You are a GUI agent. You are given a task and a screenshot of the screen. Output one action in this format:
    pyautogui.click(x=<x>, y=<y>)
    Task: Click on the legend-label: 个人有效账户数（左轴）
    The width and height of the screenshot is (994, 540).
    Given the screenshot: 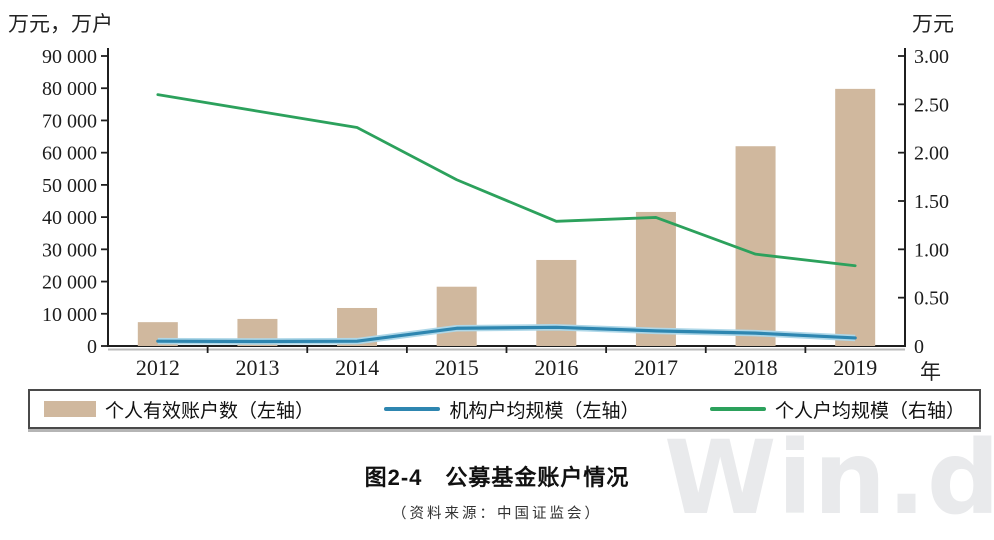 What is the action you would take?
    pyautogui.click(x=210, y=411)
    